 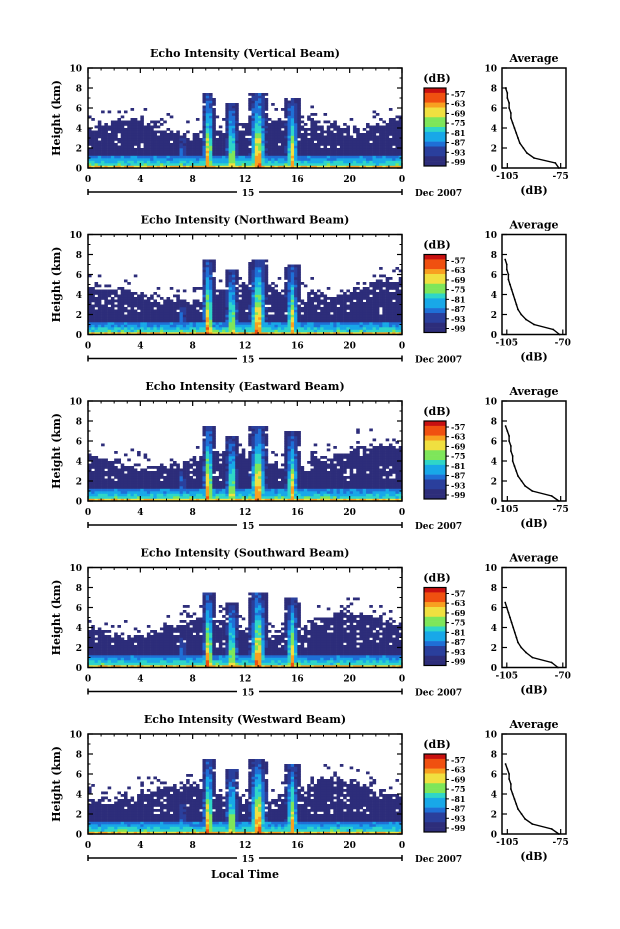 I want to click on colorbar-tick-label: -87, so click(x=458, y=309).